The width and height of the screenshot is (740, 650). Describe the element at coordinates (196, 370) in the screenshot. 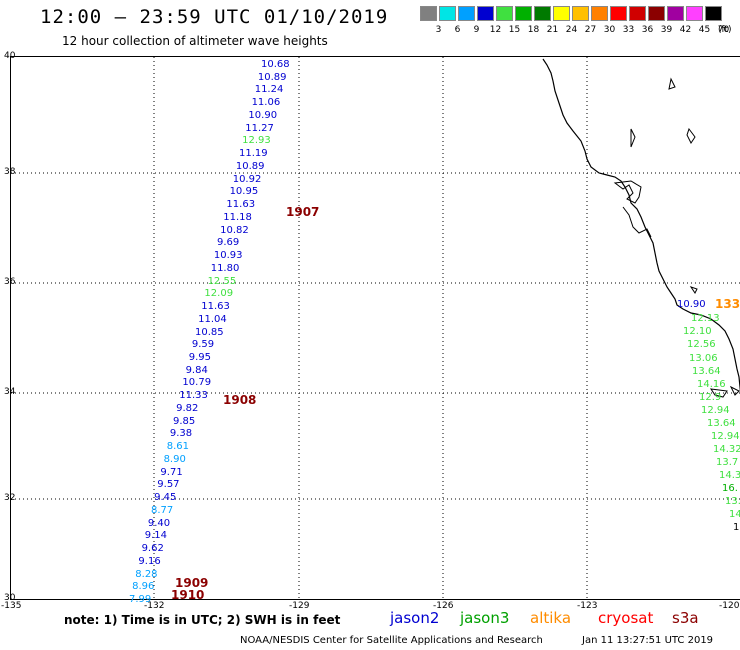

I see `wave-height-label: 9.84` at that location.